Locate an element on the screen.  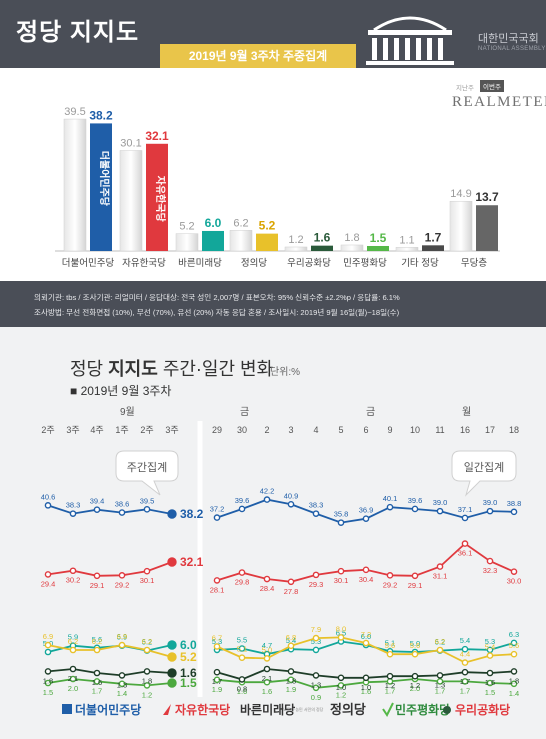
series-current-value: 38.2 is located at coordinates (192, 514).